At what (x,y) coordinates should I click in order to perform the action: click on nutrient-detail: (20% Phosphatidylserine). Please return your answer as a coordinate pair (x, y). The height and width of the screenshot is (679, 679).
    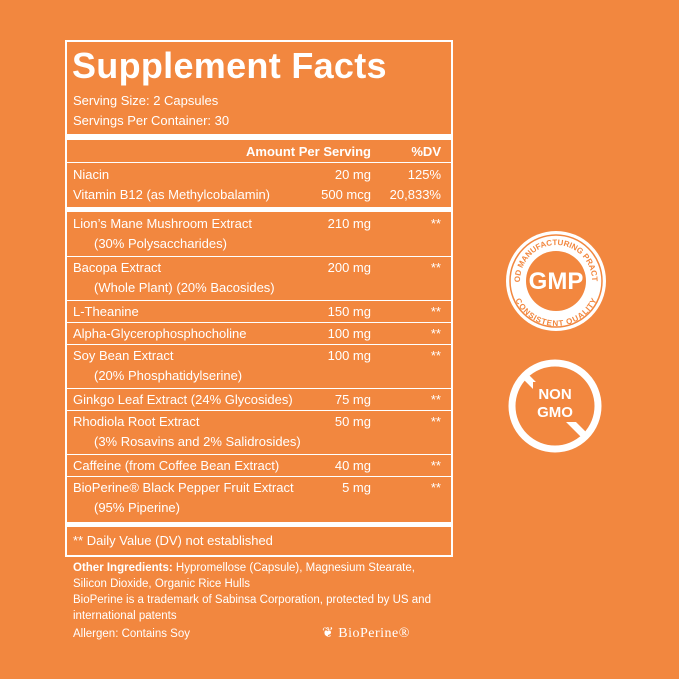
    Looking at the image, I should click on (168, 375).